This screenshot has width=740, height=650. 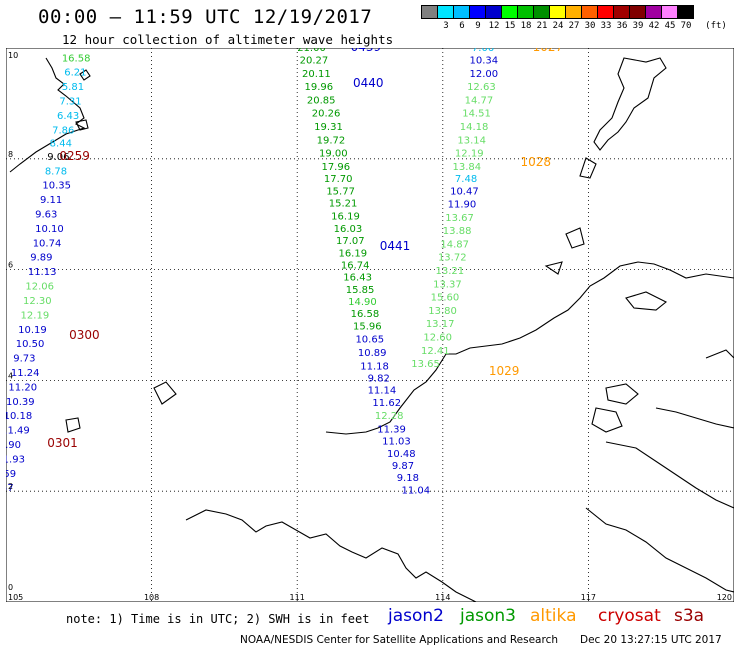 I want to click on swh-observation: 11.24, so click(x=25, y=373).